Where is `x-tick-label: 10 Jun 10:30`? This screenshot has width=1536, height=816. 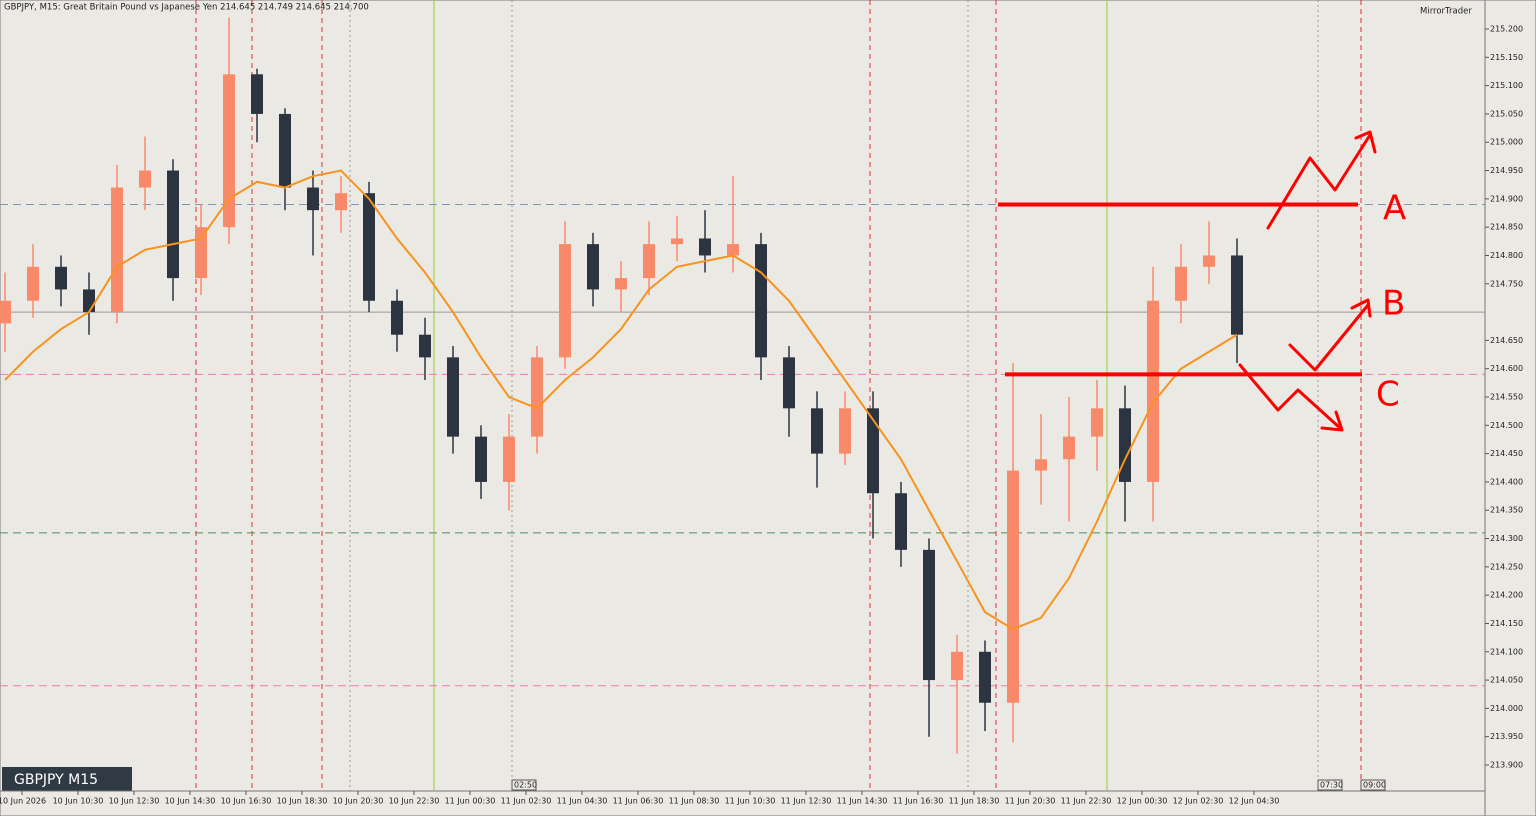 x-tick-label: 10 Jun 10:30 is located at coordinates (78, 801).